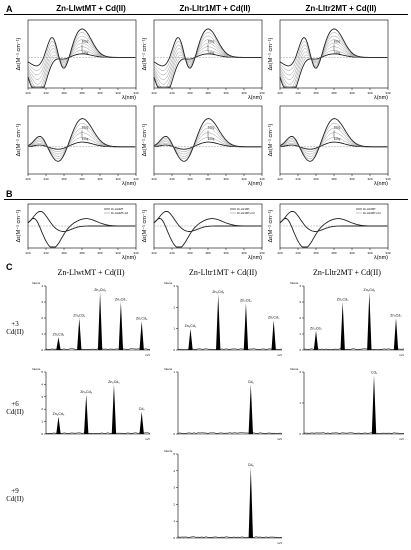 The image size is (411, 550). I want to click on ms-peak-label: Zn₂Cd₅, so click(121, 300).